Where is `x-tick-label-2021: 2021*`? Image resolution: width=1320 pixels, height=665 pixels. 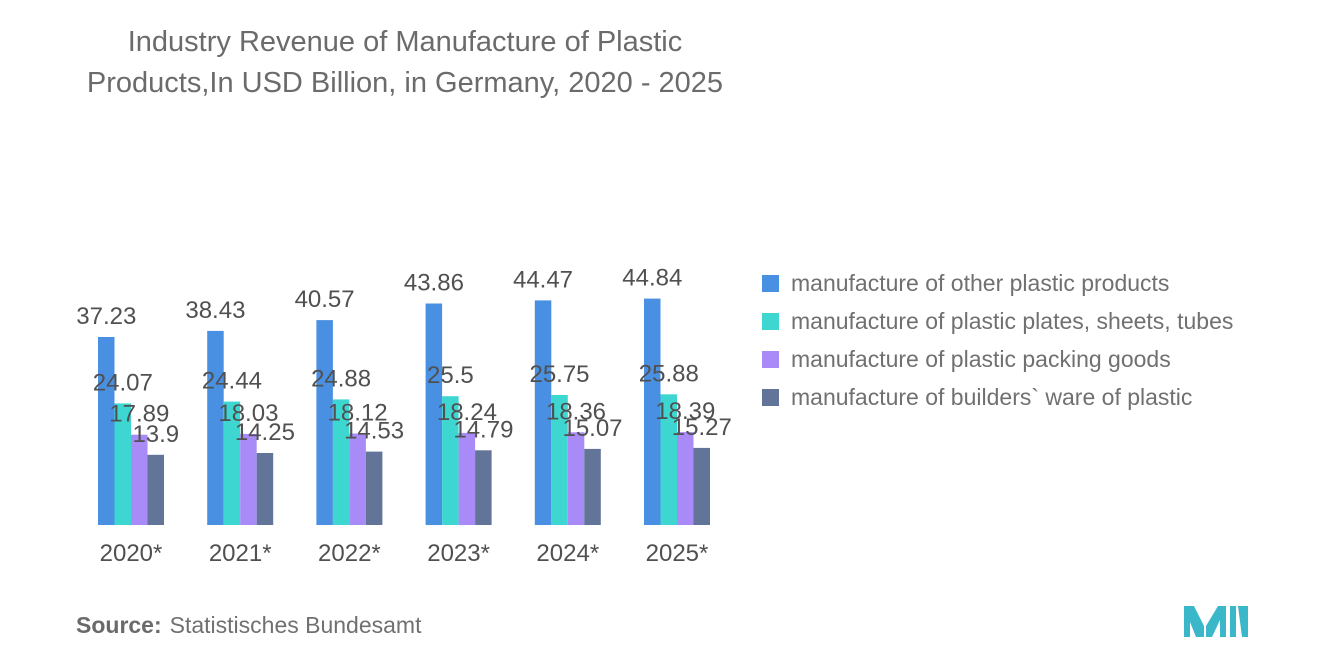 x-tick-label-2021: 2021* is located at coordinates (240, 553).